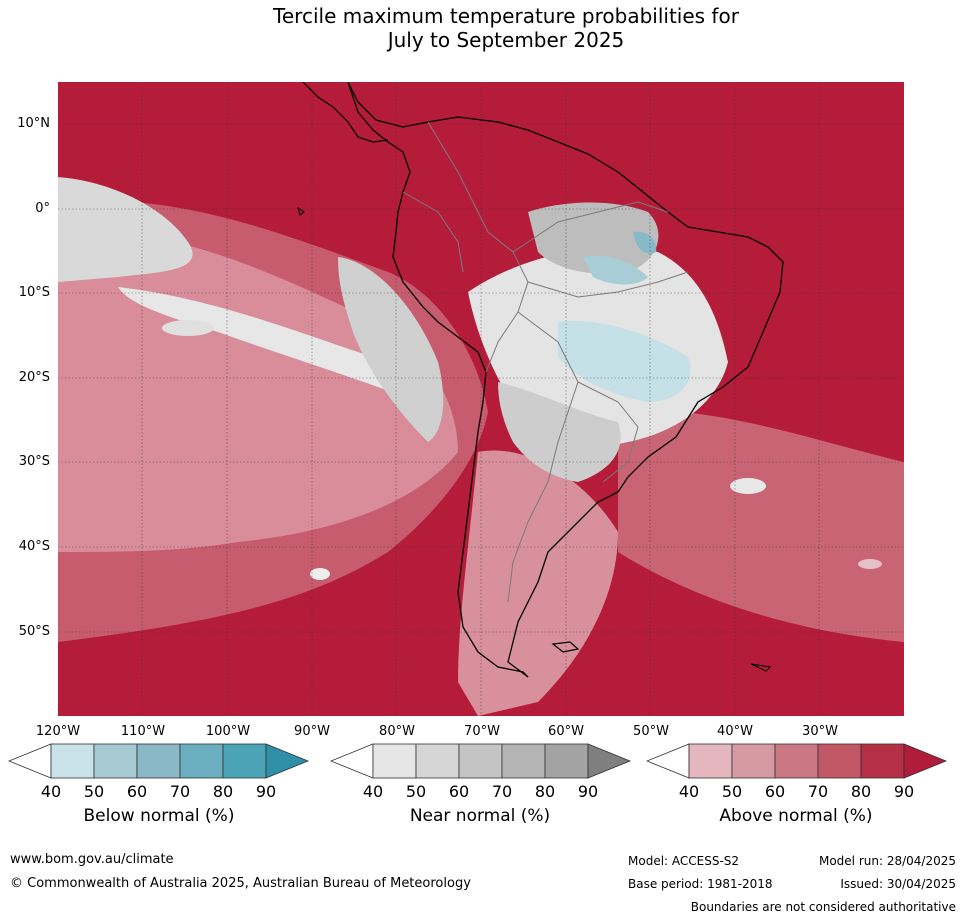  I want to click on colorbar-below-normal, so click(158, 764).